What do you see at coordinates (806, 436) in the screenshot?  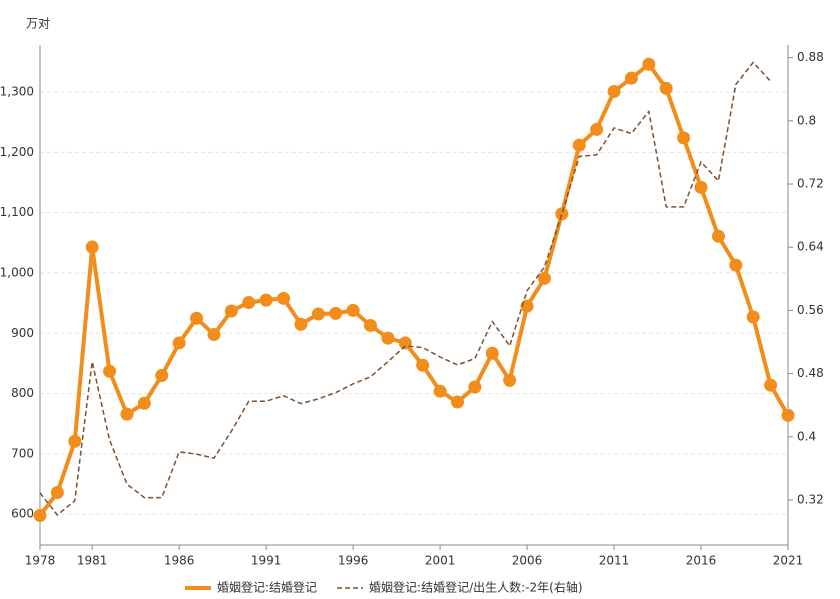 I see `y2-tick-label: 0.4` at bounding box center [806, 436].